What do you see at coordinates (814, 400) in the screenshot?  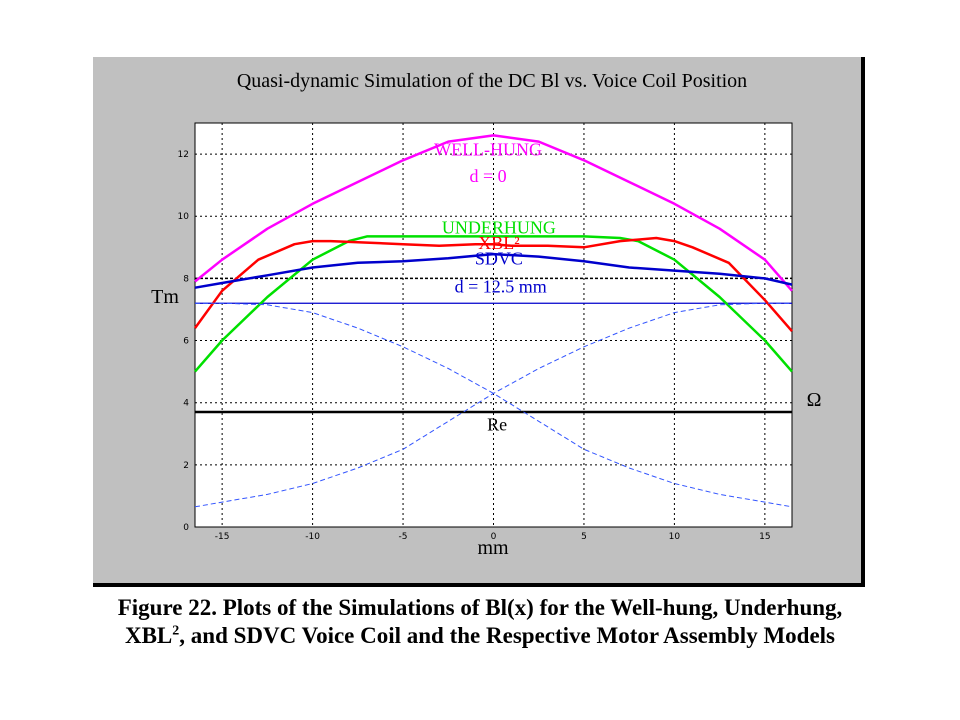 I see `y-axis-label-right: Ω` at bounding box center [814, 400].